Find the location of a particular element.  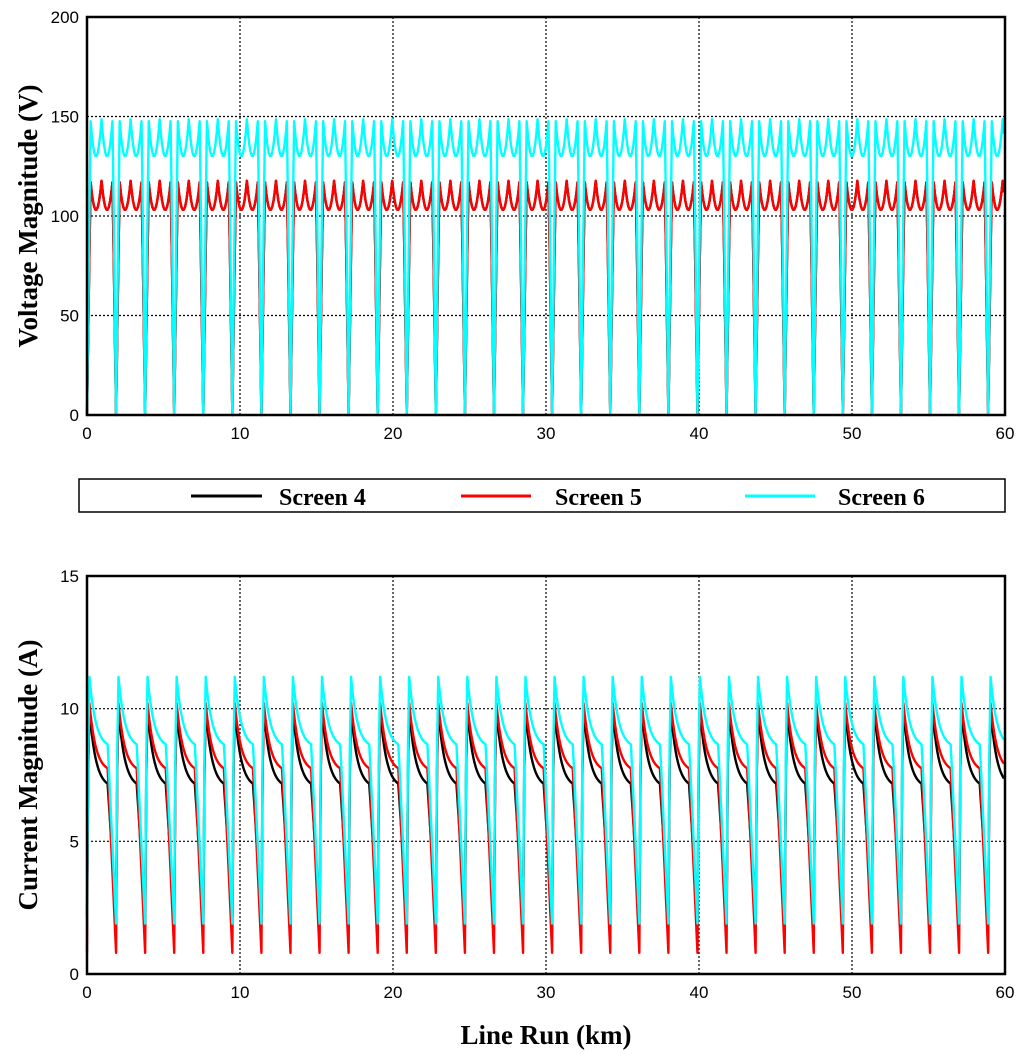

y-tick-label: 50 is located at coordinates (69, 316).